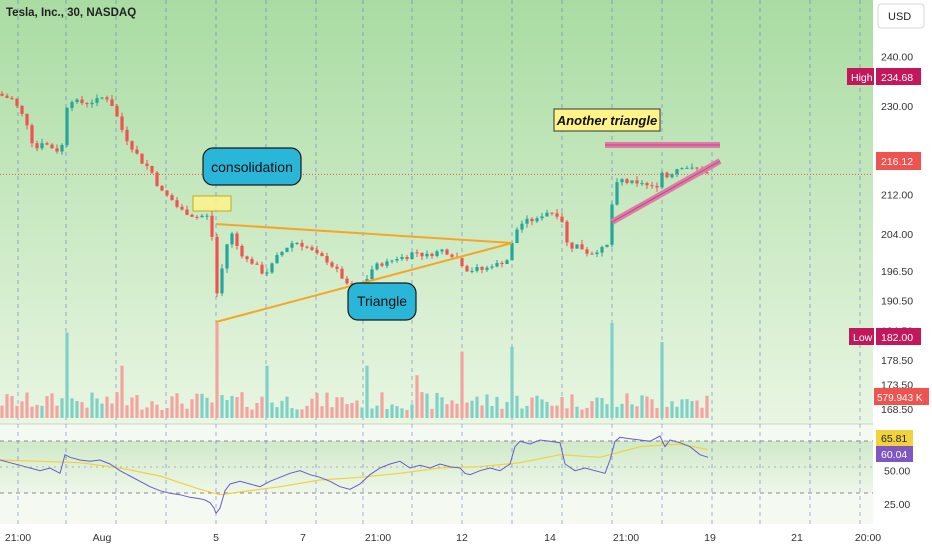  I want to click on triangle-upper-trendline, so click(364, 233).